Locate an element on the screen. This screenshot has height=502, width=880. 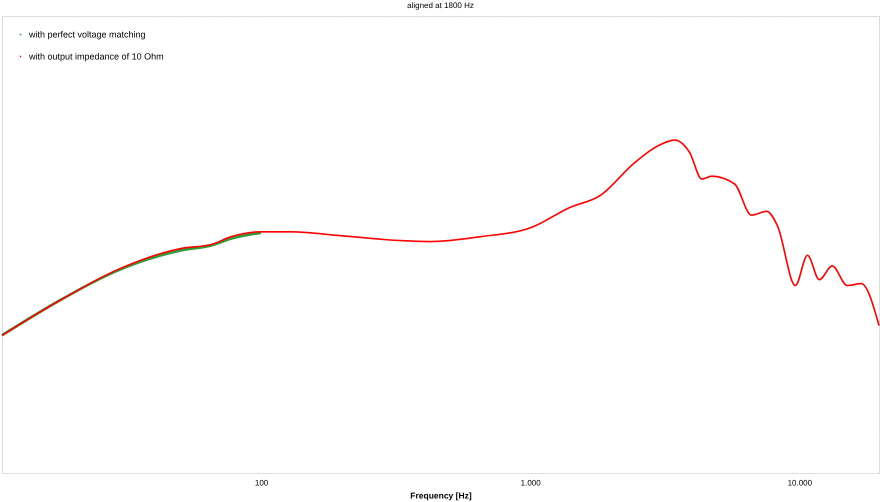
x-tick-label: 100 is located at coordinates (261, 483).